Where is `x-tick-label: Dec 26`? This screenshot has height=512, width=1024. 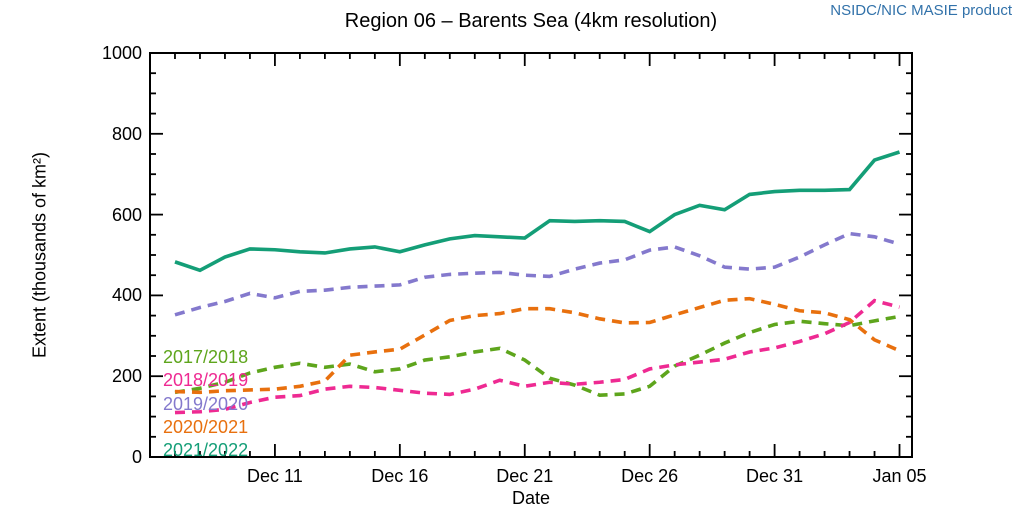
x-tick-label: Dec 26 is located at coordinates (650, 476).